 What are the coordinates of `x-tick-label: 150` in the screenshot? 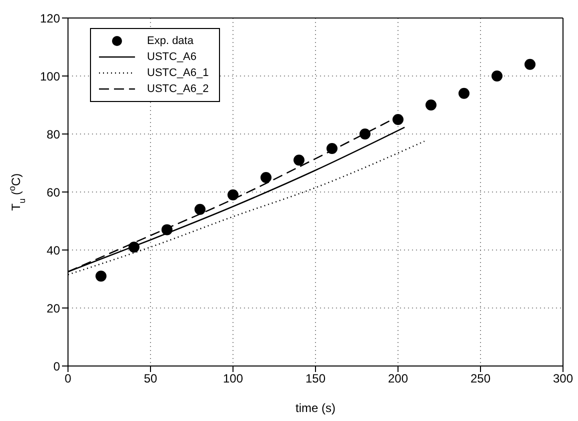 It's located at (315, 379).